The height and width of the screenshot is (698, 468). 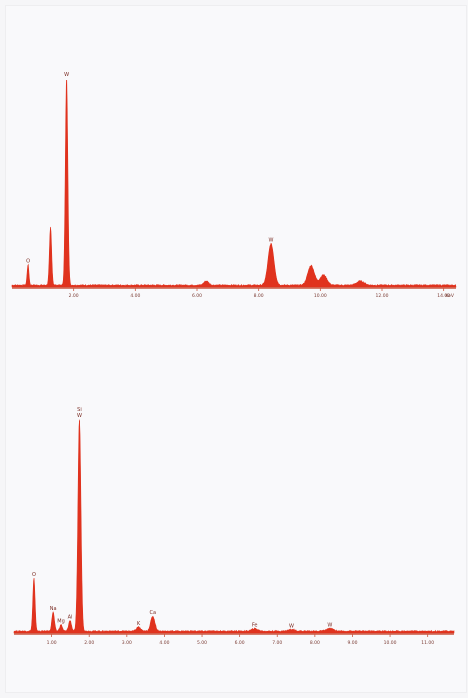 I want to click on x-tick-label: 7.00, so click(x=277, y=643).